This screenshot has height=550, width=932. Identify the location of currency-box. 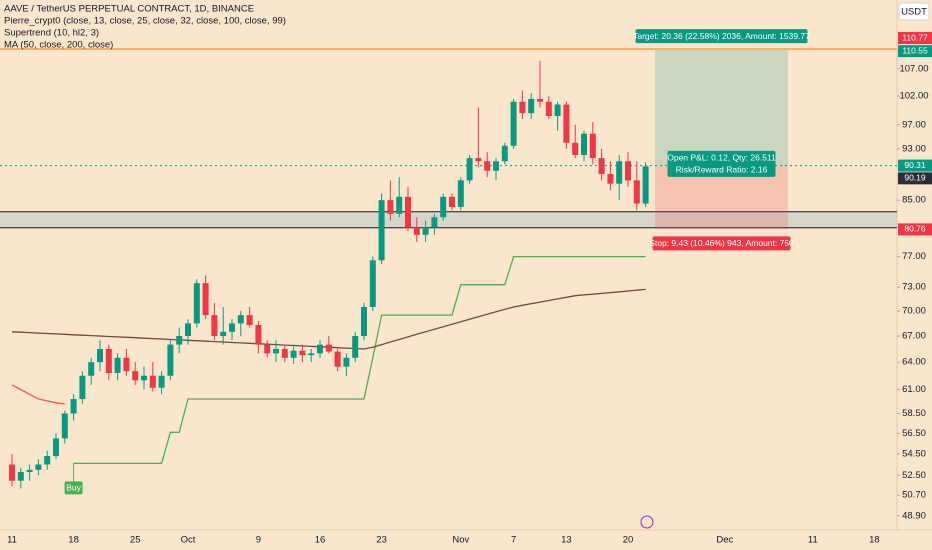
(914, 11).